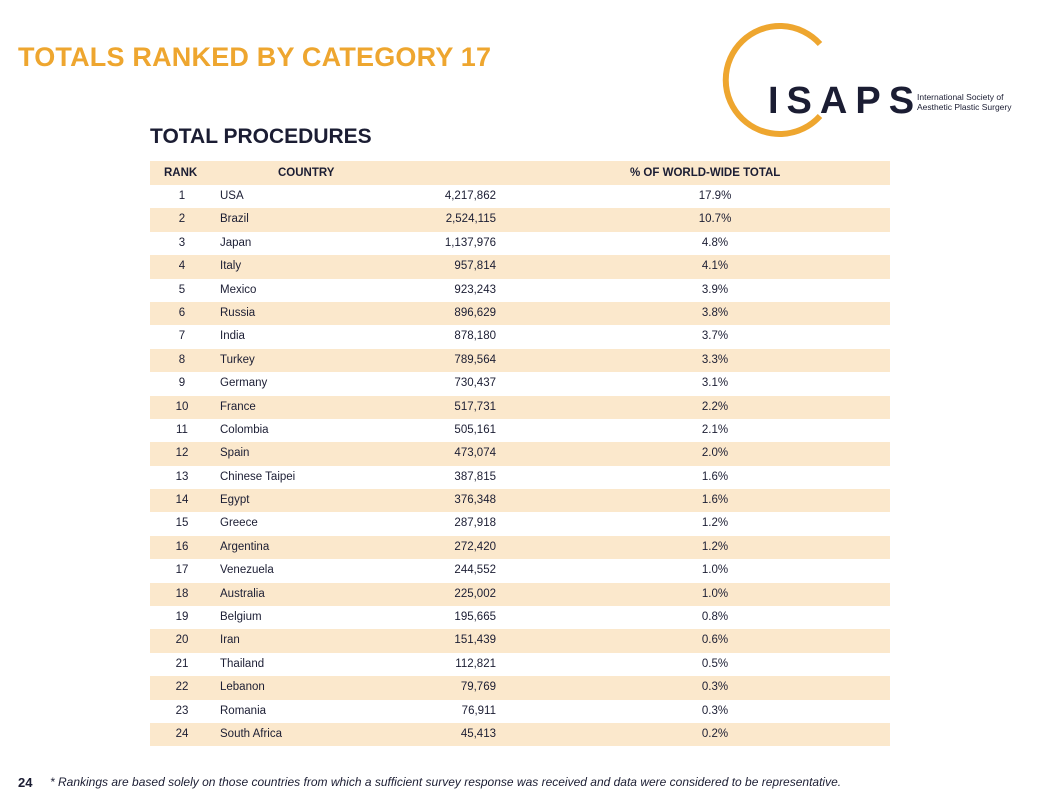 The width and height of the screenshot is (1046, 806). I want to click on country-cell: Argentina, so click(245, 546).